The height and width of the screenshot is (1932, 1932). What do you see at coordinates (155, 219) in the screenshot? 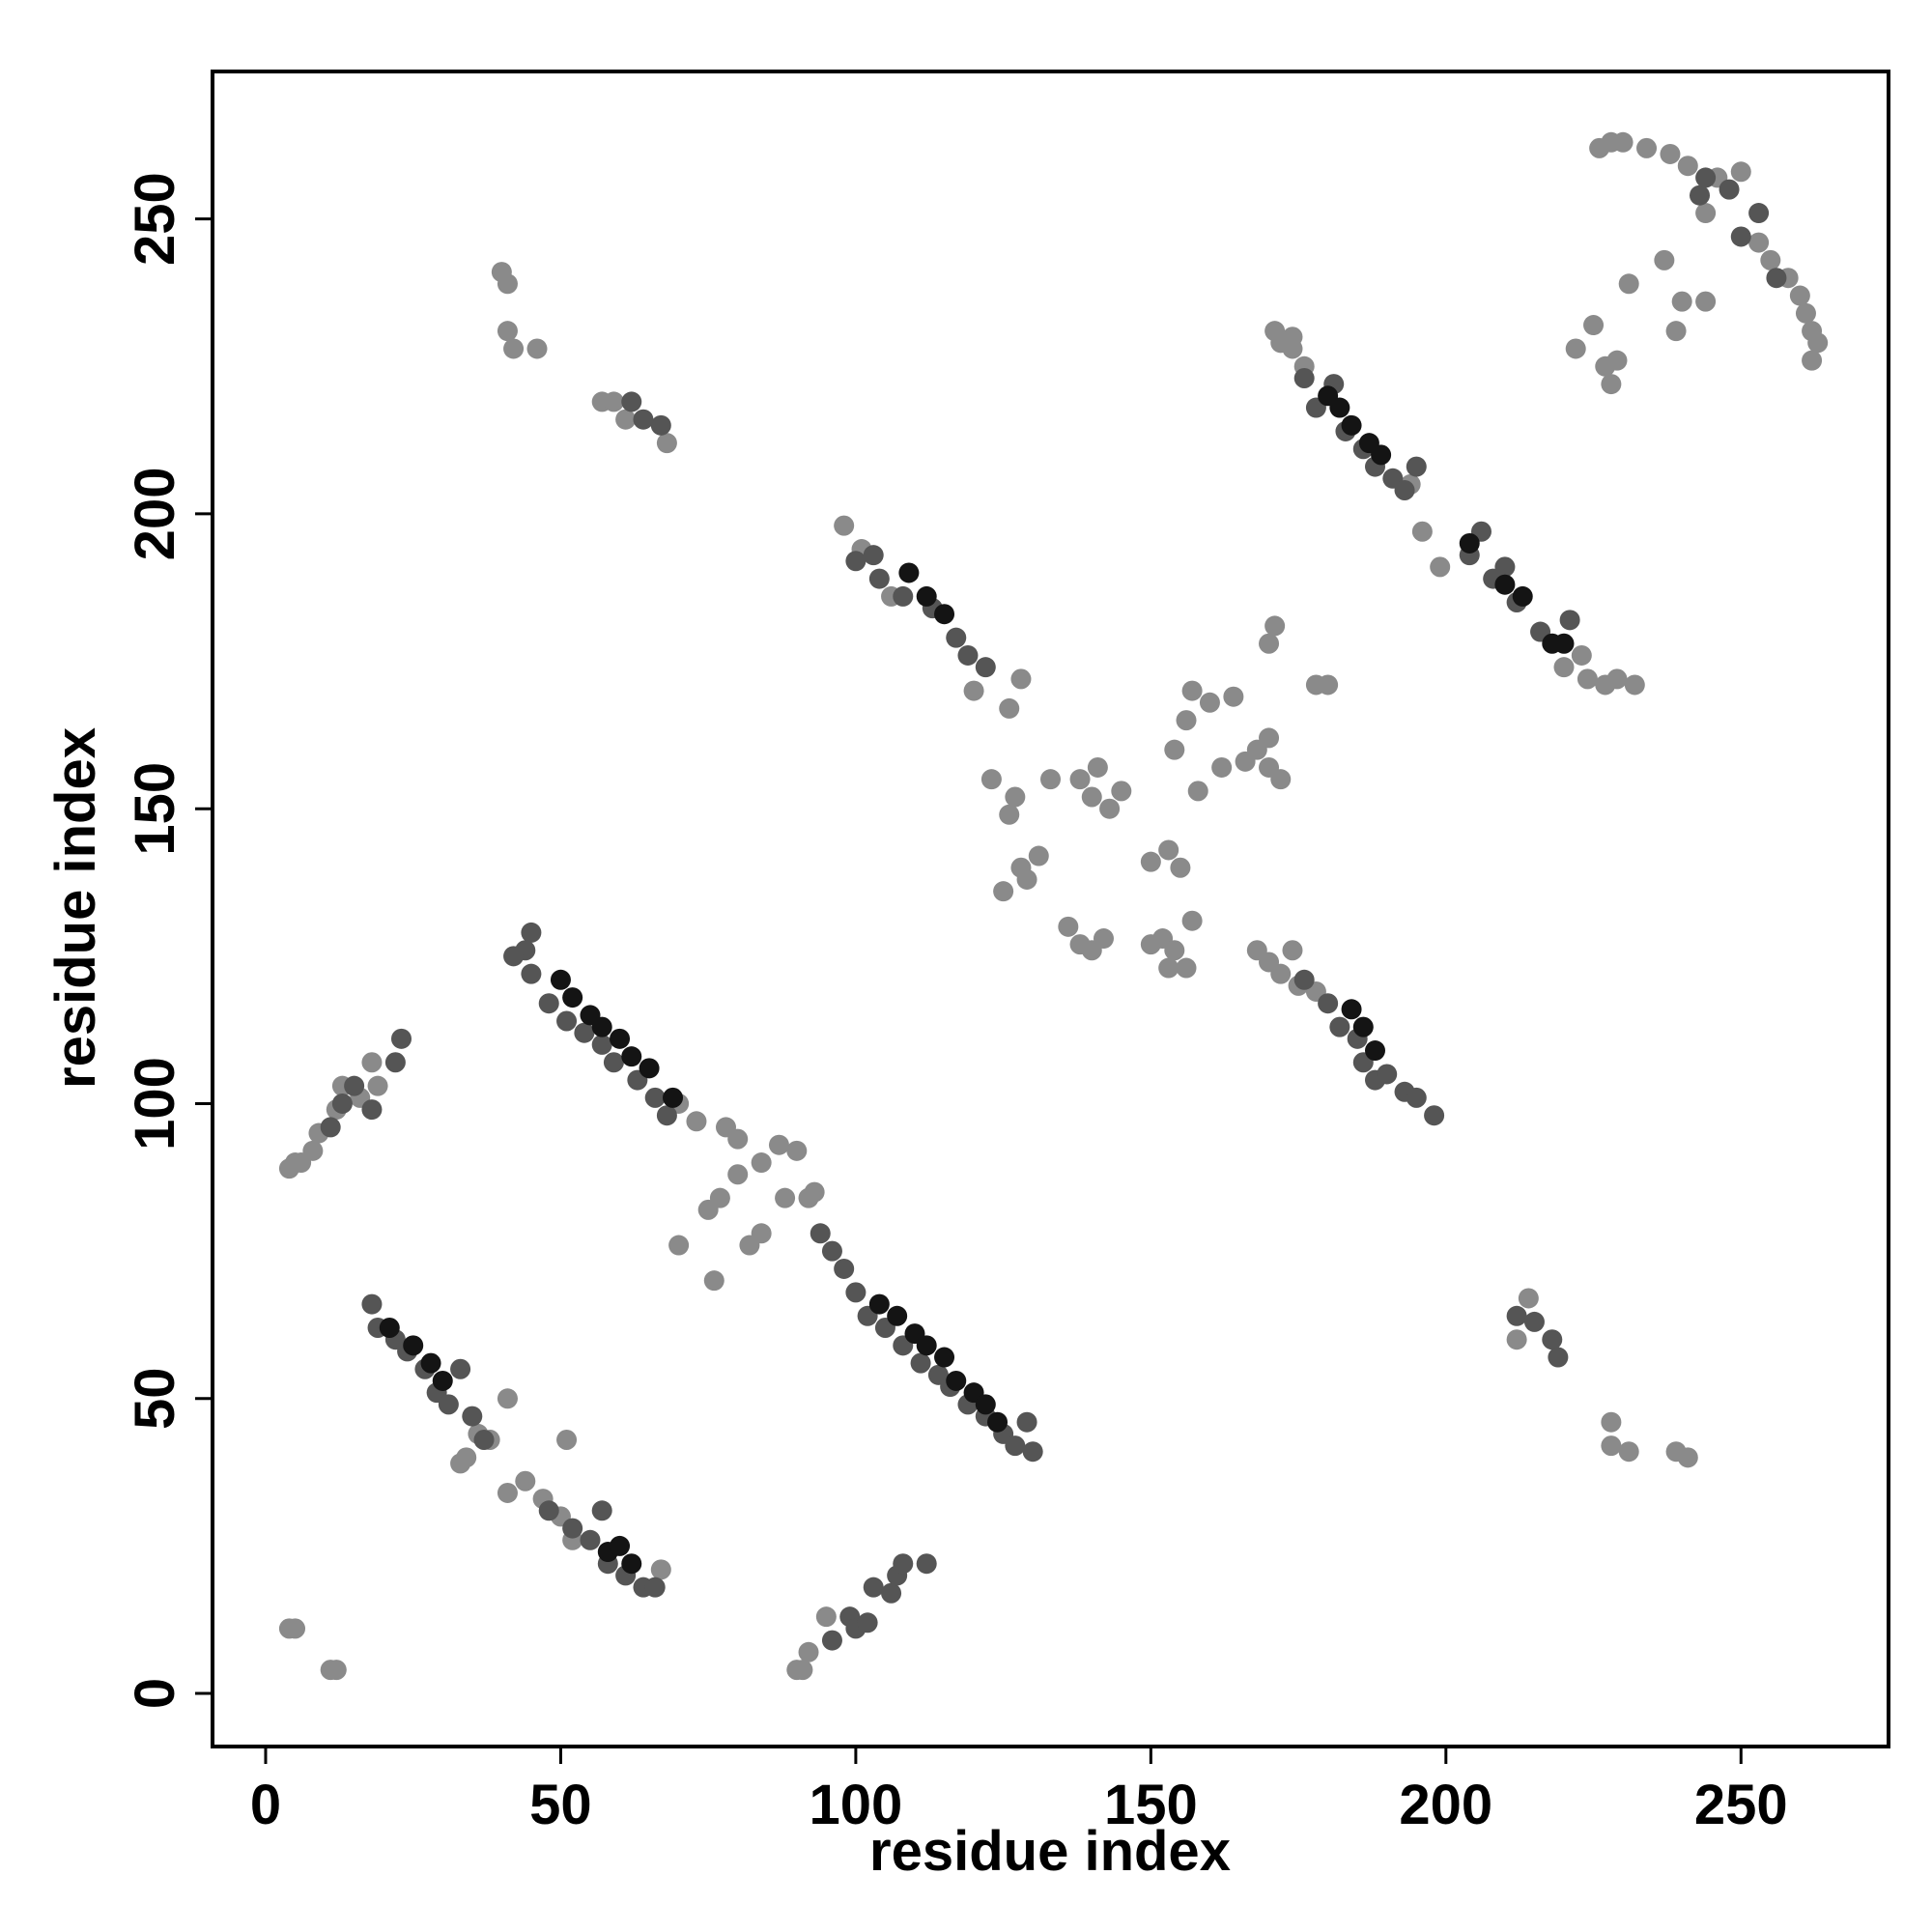
I see `y-tick-label: 250` at bounding box center [155, 219].